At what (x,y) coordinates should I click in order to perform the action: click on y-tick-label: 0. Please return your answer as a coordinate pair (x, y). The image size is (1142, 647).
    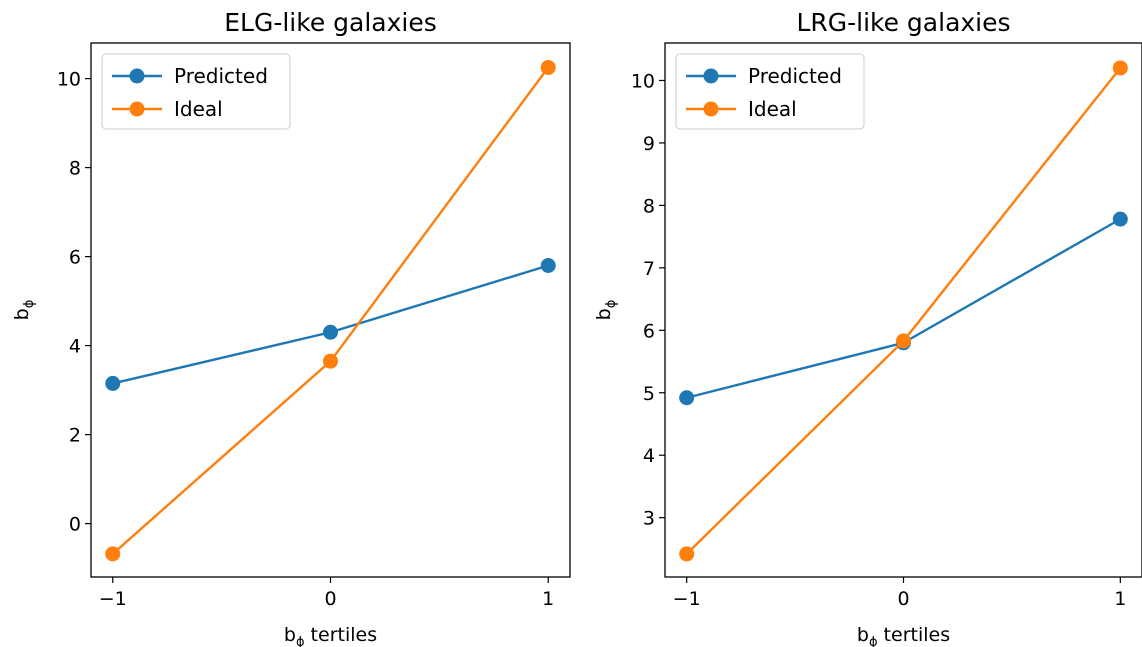
    Looking at the image, I should click on (75, 525).